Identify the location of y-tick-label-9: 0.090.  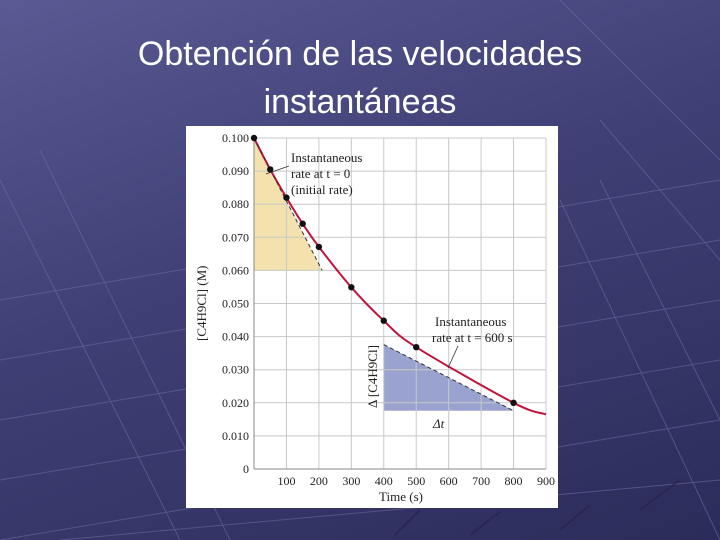
(235, 171).